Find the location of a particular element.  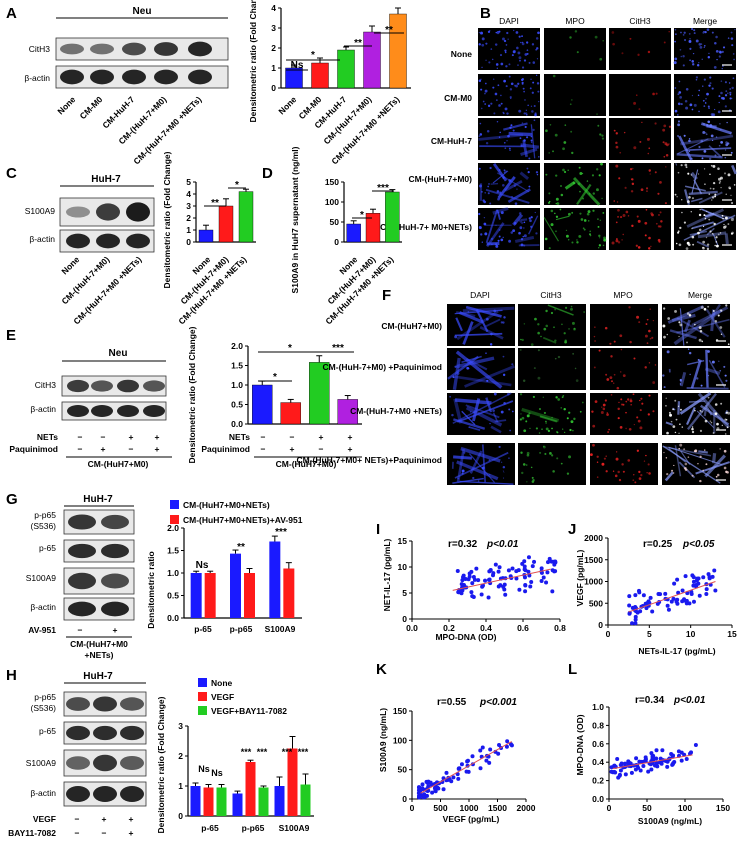

blot-a-lane-1: None is located at coordinates (66, 105).